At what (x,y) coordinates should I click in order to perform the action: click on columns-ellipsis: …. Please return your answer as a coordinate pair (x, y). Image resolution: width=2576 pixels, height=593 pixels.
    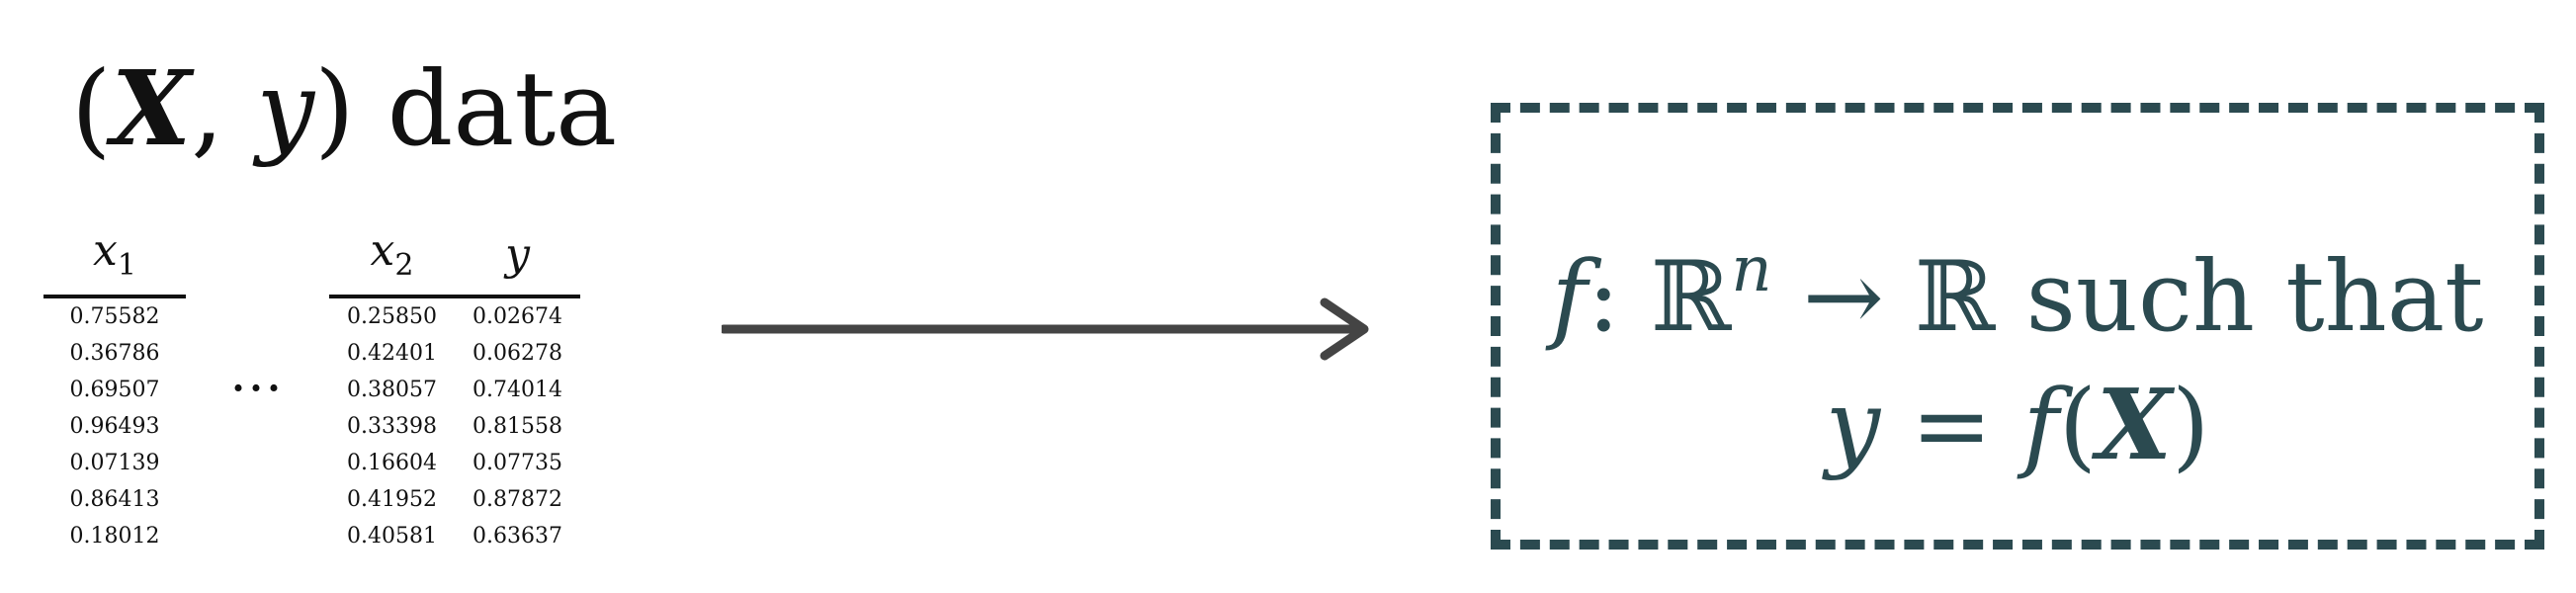
    Looking at the image, I should click on (257, 372).